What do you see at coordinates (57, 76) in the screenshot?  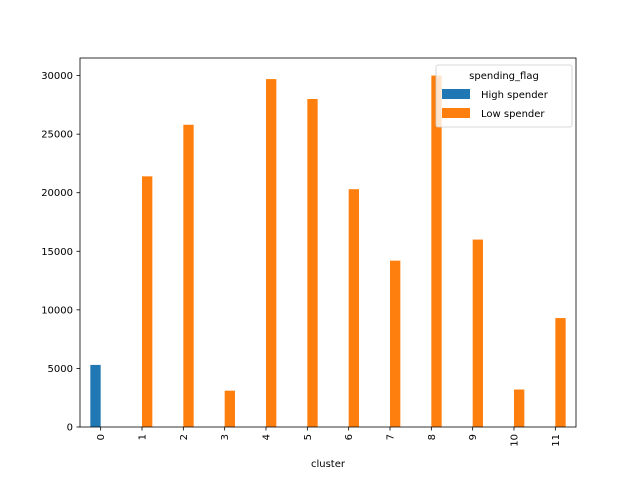 I see `y-tick-label: 30000` at bounding box center [57, 76].